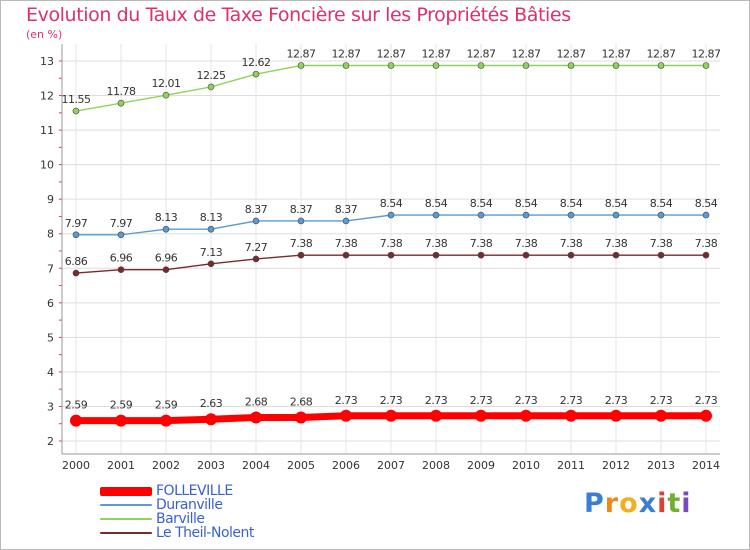  Describe the element at coordinates (121, 223) in the screenshot. I see `data-label: 7.97` at that location.